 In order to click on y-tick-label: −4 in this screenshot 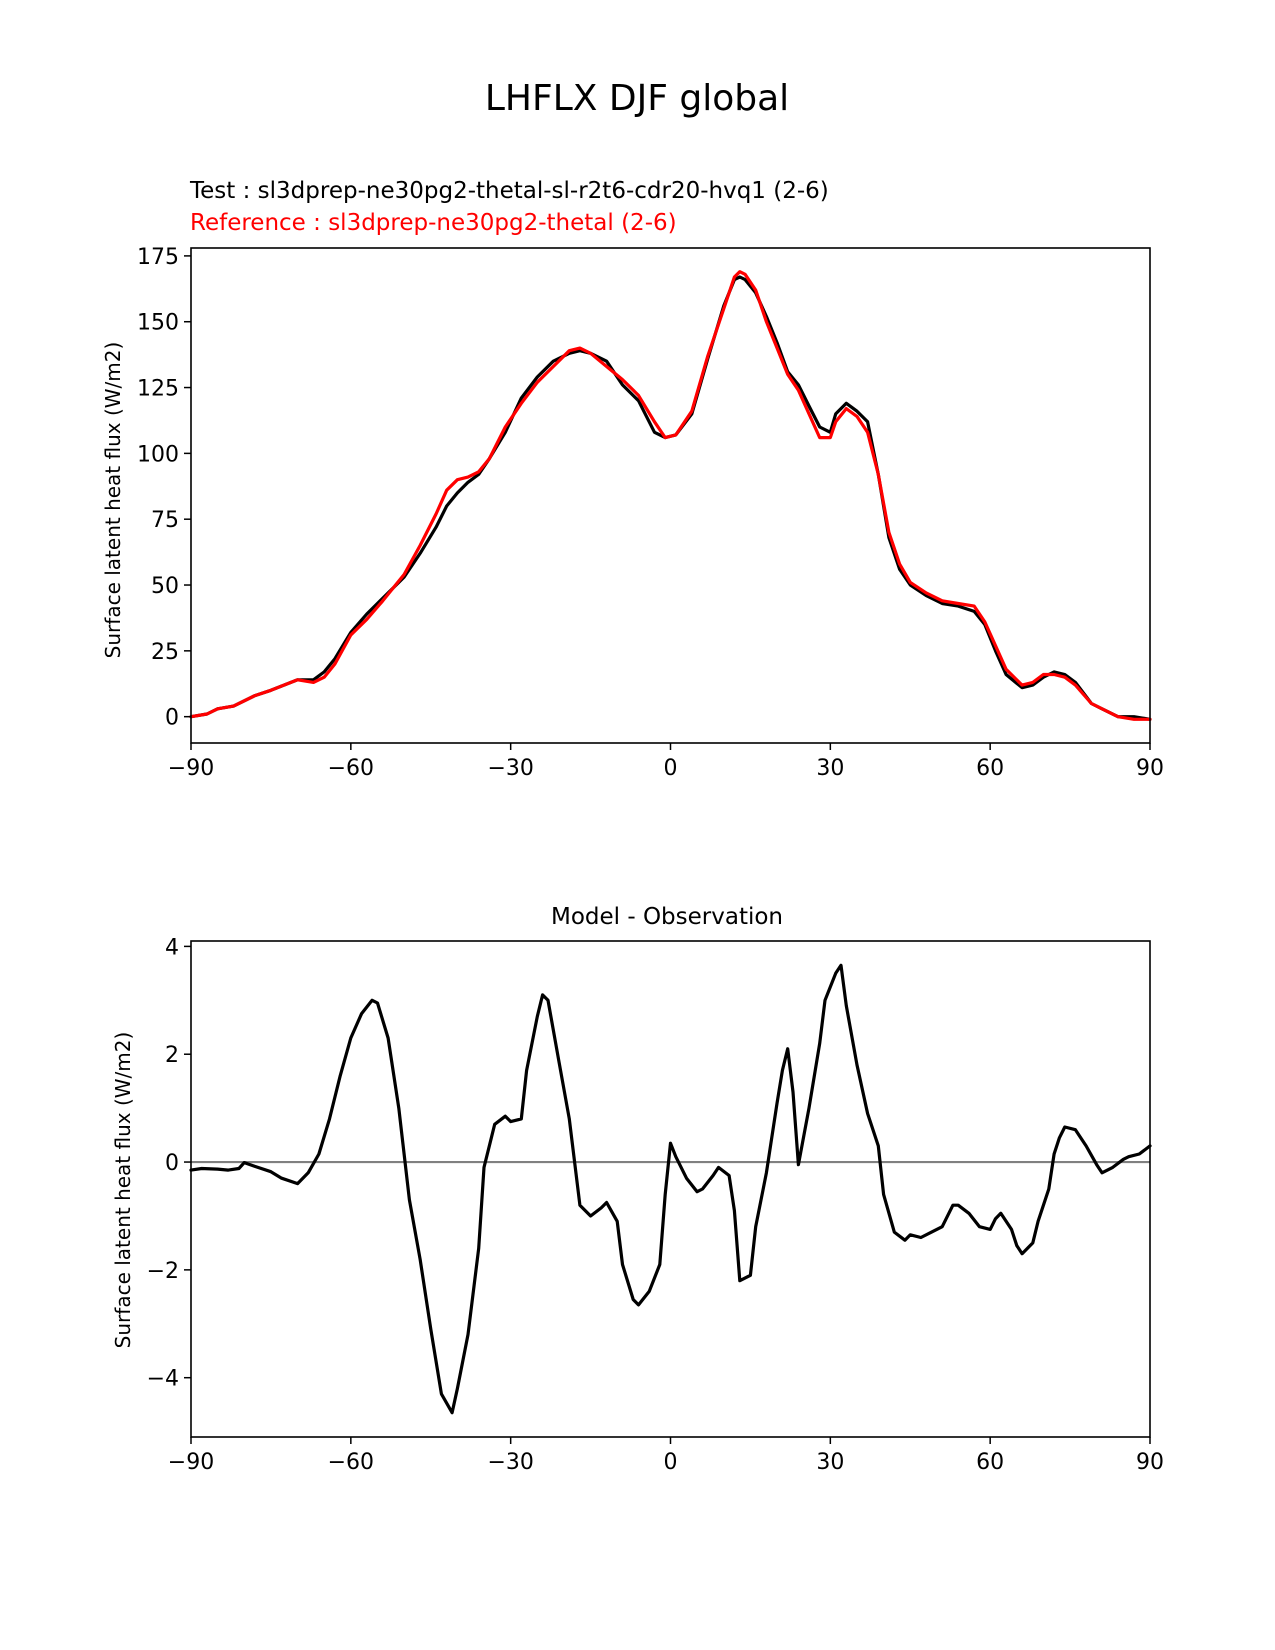, I will do `click(163, 1379)`.